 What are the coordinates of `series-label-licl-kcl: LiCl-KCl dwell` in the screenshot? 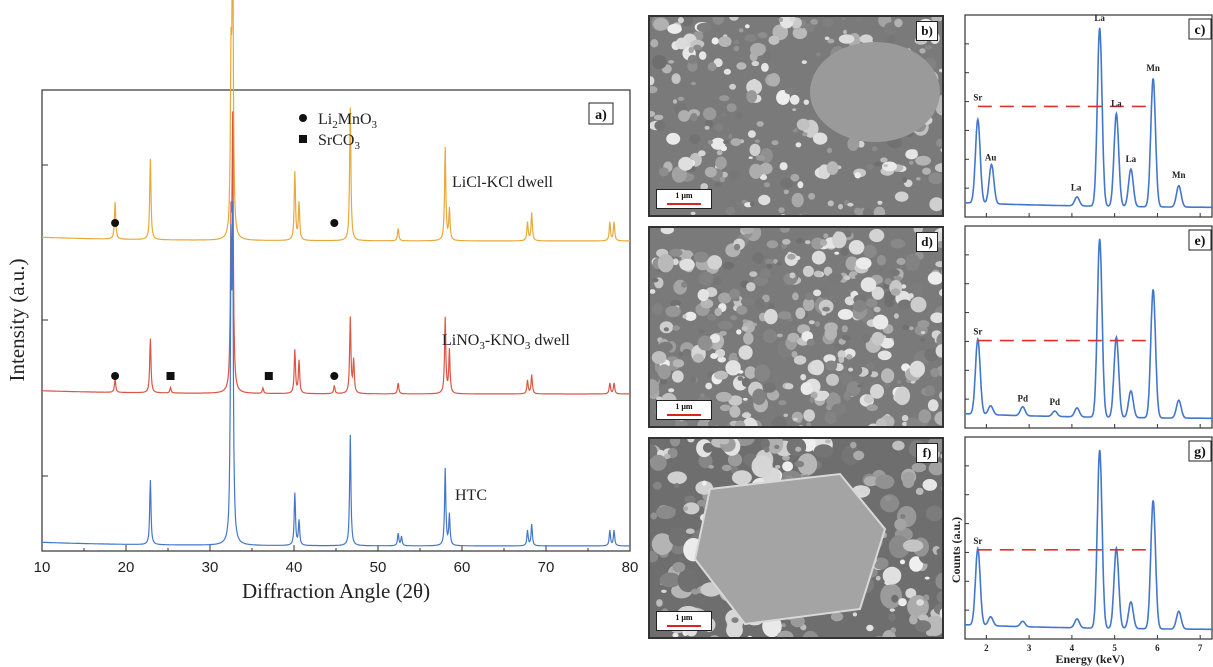 It's located at (502, 182).